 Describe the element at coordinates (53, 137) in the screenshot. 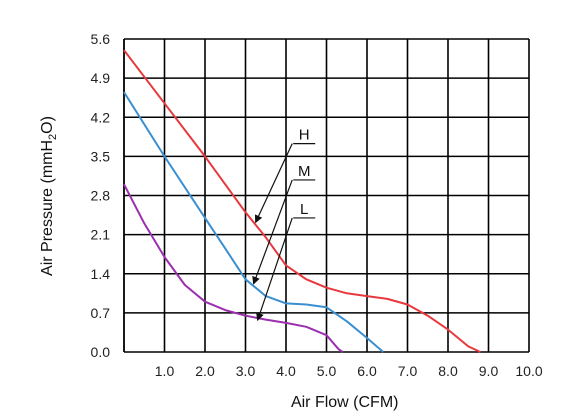

I see `y-axis-title-subscript: 2` at that location.